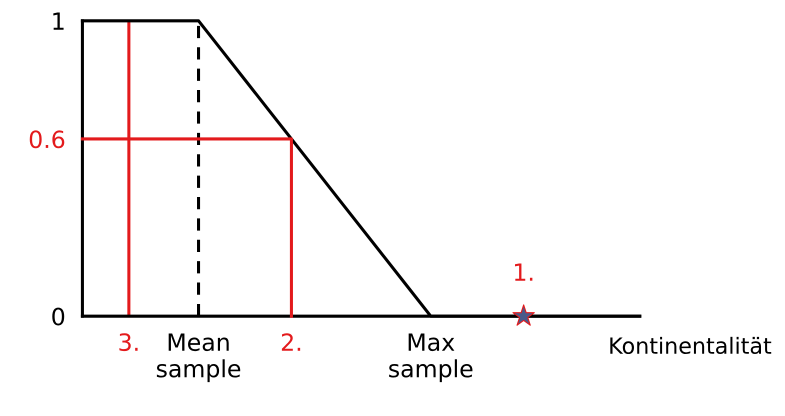  Describe the element at coordinates (198, 358) in the screenshot. I see `x-tick-label: Mean sample` at that location.